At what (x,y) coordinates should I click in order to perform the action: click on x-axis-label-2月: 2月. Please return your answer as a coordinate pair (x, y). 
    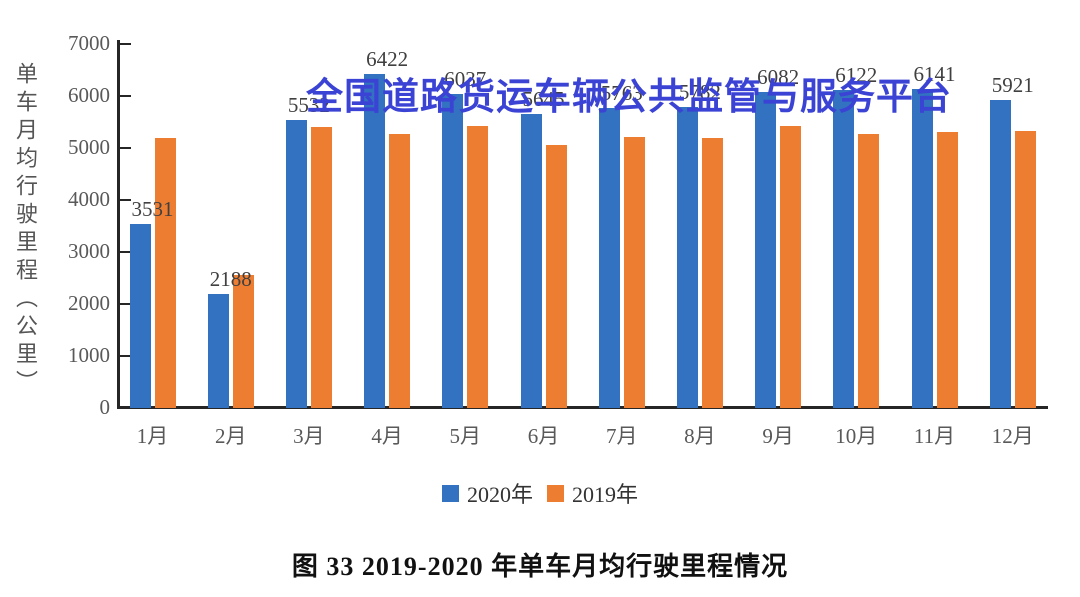
    Looking at the image, I should click on (230, 436).